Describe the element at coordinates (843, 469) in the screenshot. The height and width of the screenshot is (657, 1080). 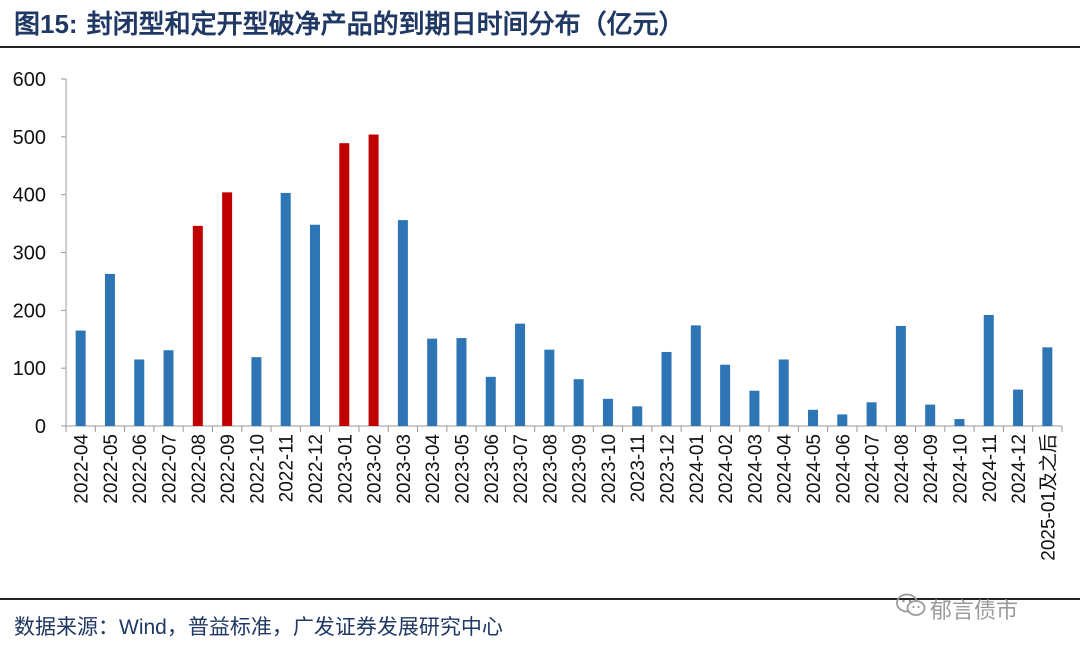
I see `x-tick-label: 2024-06` at that location.